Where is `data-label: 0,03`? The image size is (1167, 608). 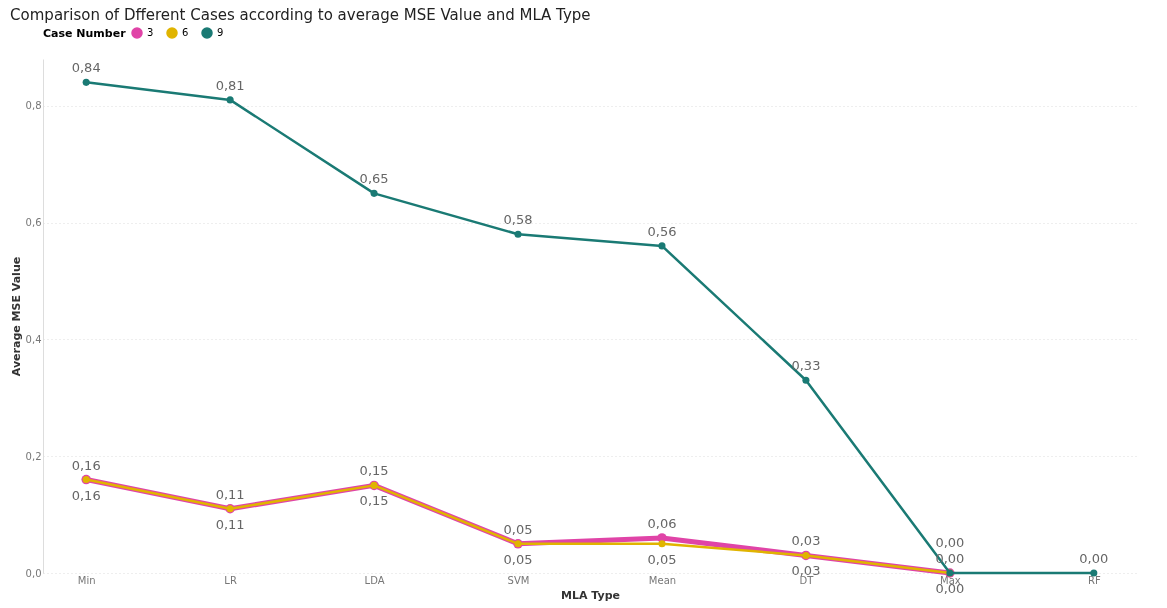
data-label: 0,03 is located at coordinates (806, 541).